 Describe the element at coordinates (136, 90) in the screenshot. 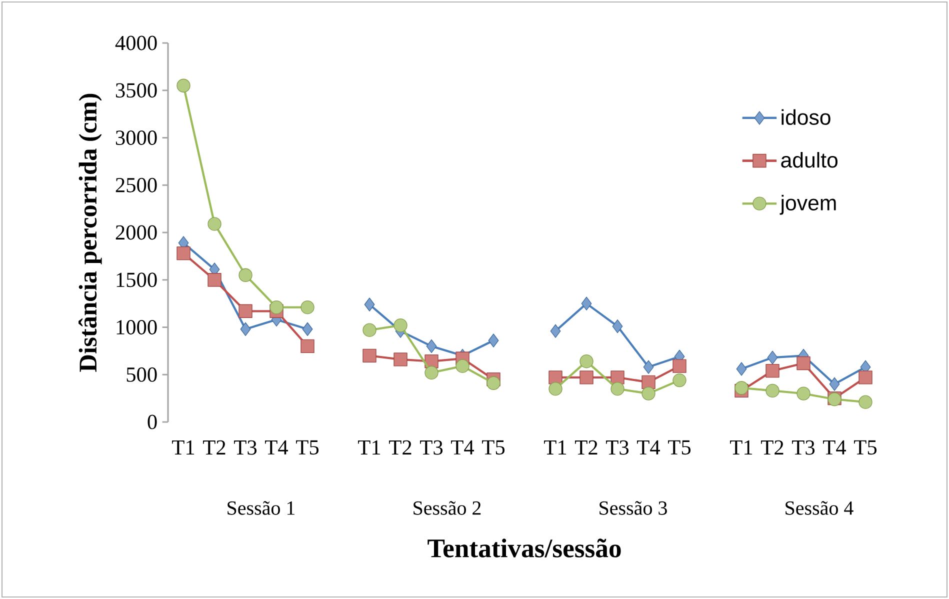

I see `y-tick-label: 3500` at that location.